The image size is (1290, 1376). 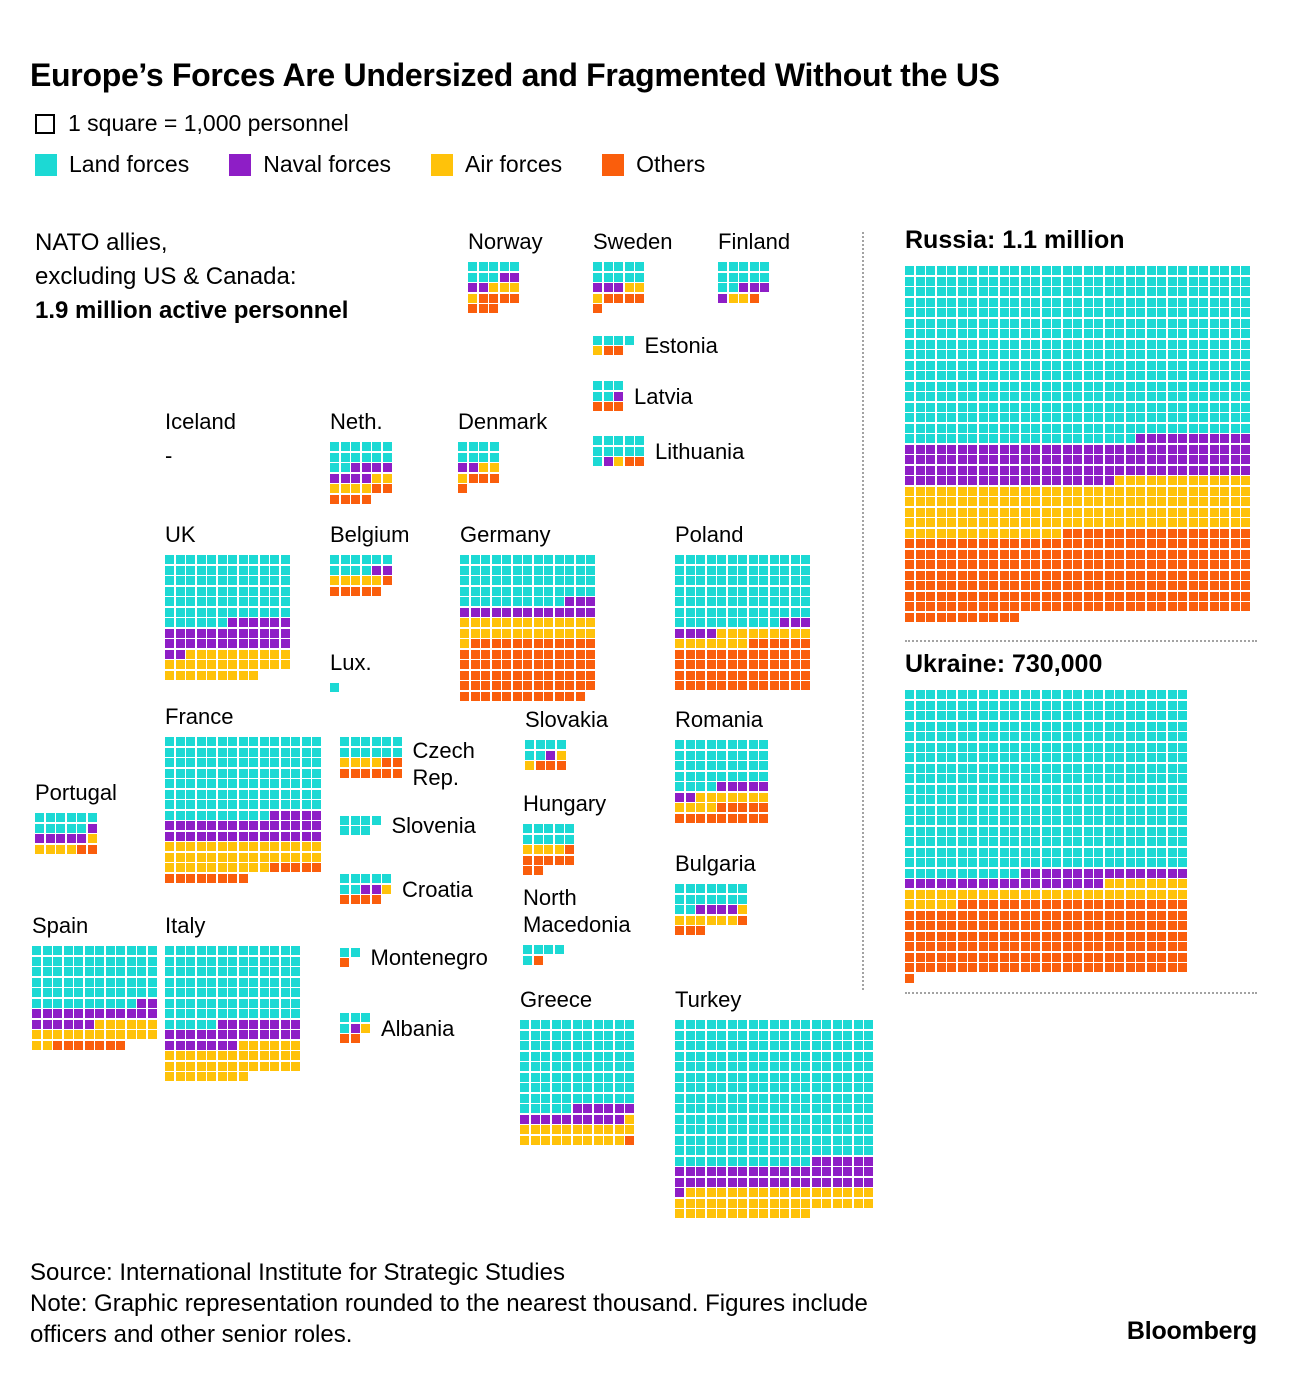 I want to click on country-block-italy: Italy, so click(x=232, y=996).